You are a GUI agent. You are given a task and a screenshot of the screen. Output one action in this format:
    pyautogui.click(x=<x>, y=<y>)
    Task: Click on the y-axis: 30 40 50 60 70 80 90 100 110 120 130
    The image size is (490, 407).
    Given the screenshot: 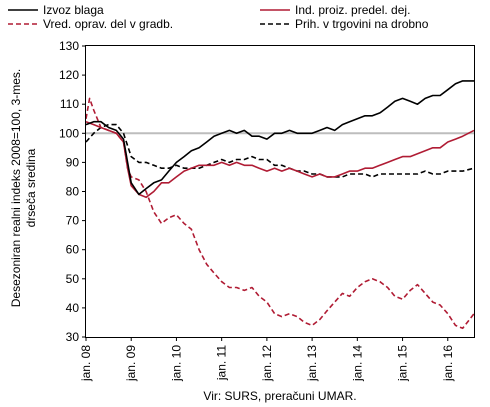 What is the action you would take?
    pyautogui.click(x=72, y=191)
    